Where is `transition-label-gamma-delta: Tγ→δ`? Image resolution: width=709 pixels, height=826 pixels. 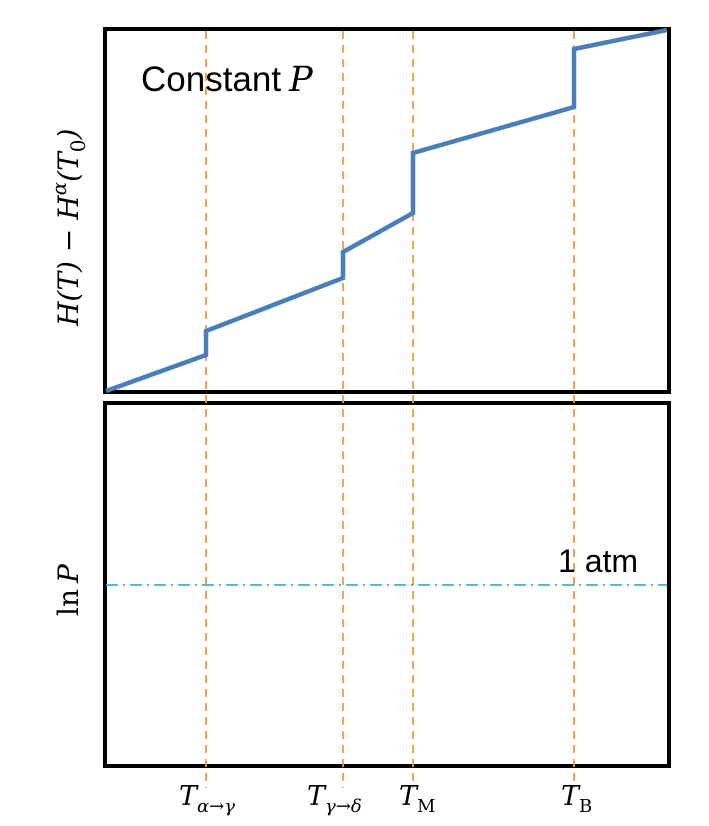 transition-label-gamma-delta: Tγ→δ is located at coordinates (334, 799).